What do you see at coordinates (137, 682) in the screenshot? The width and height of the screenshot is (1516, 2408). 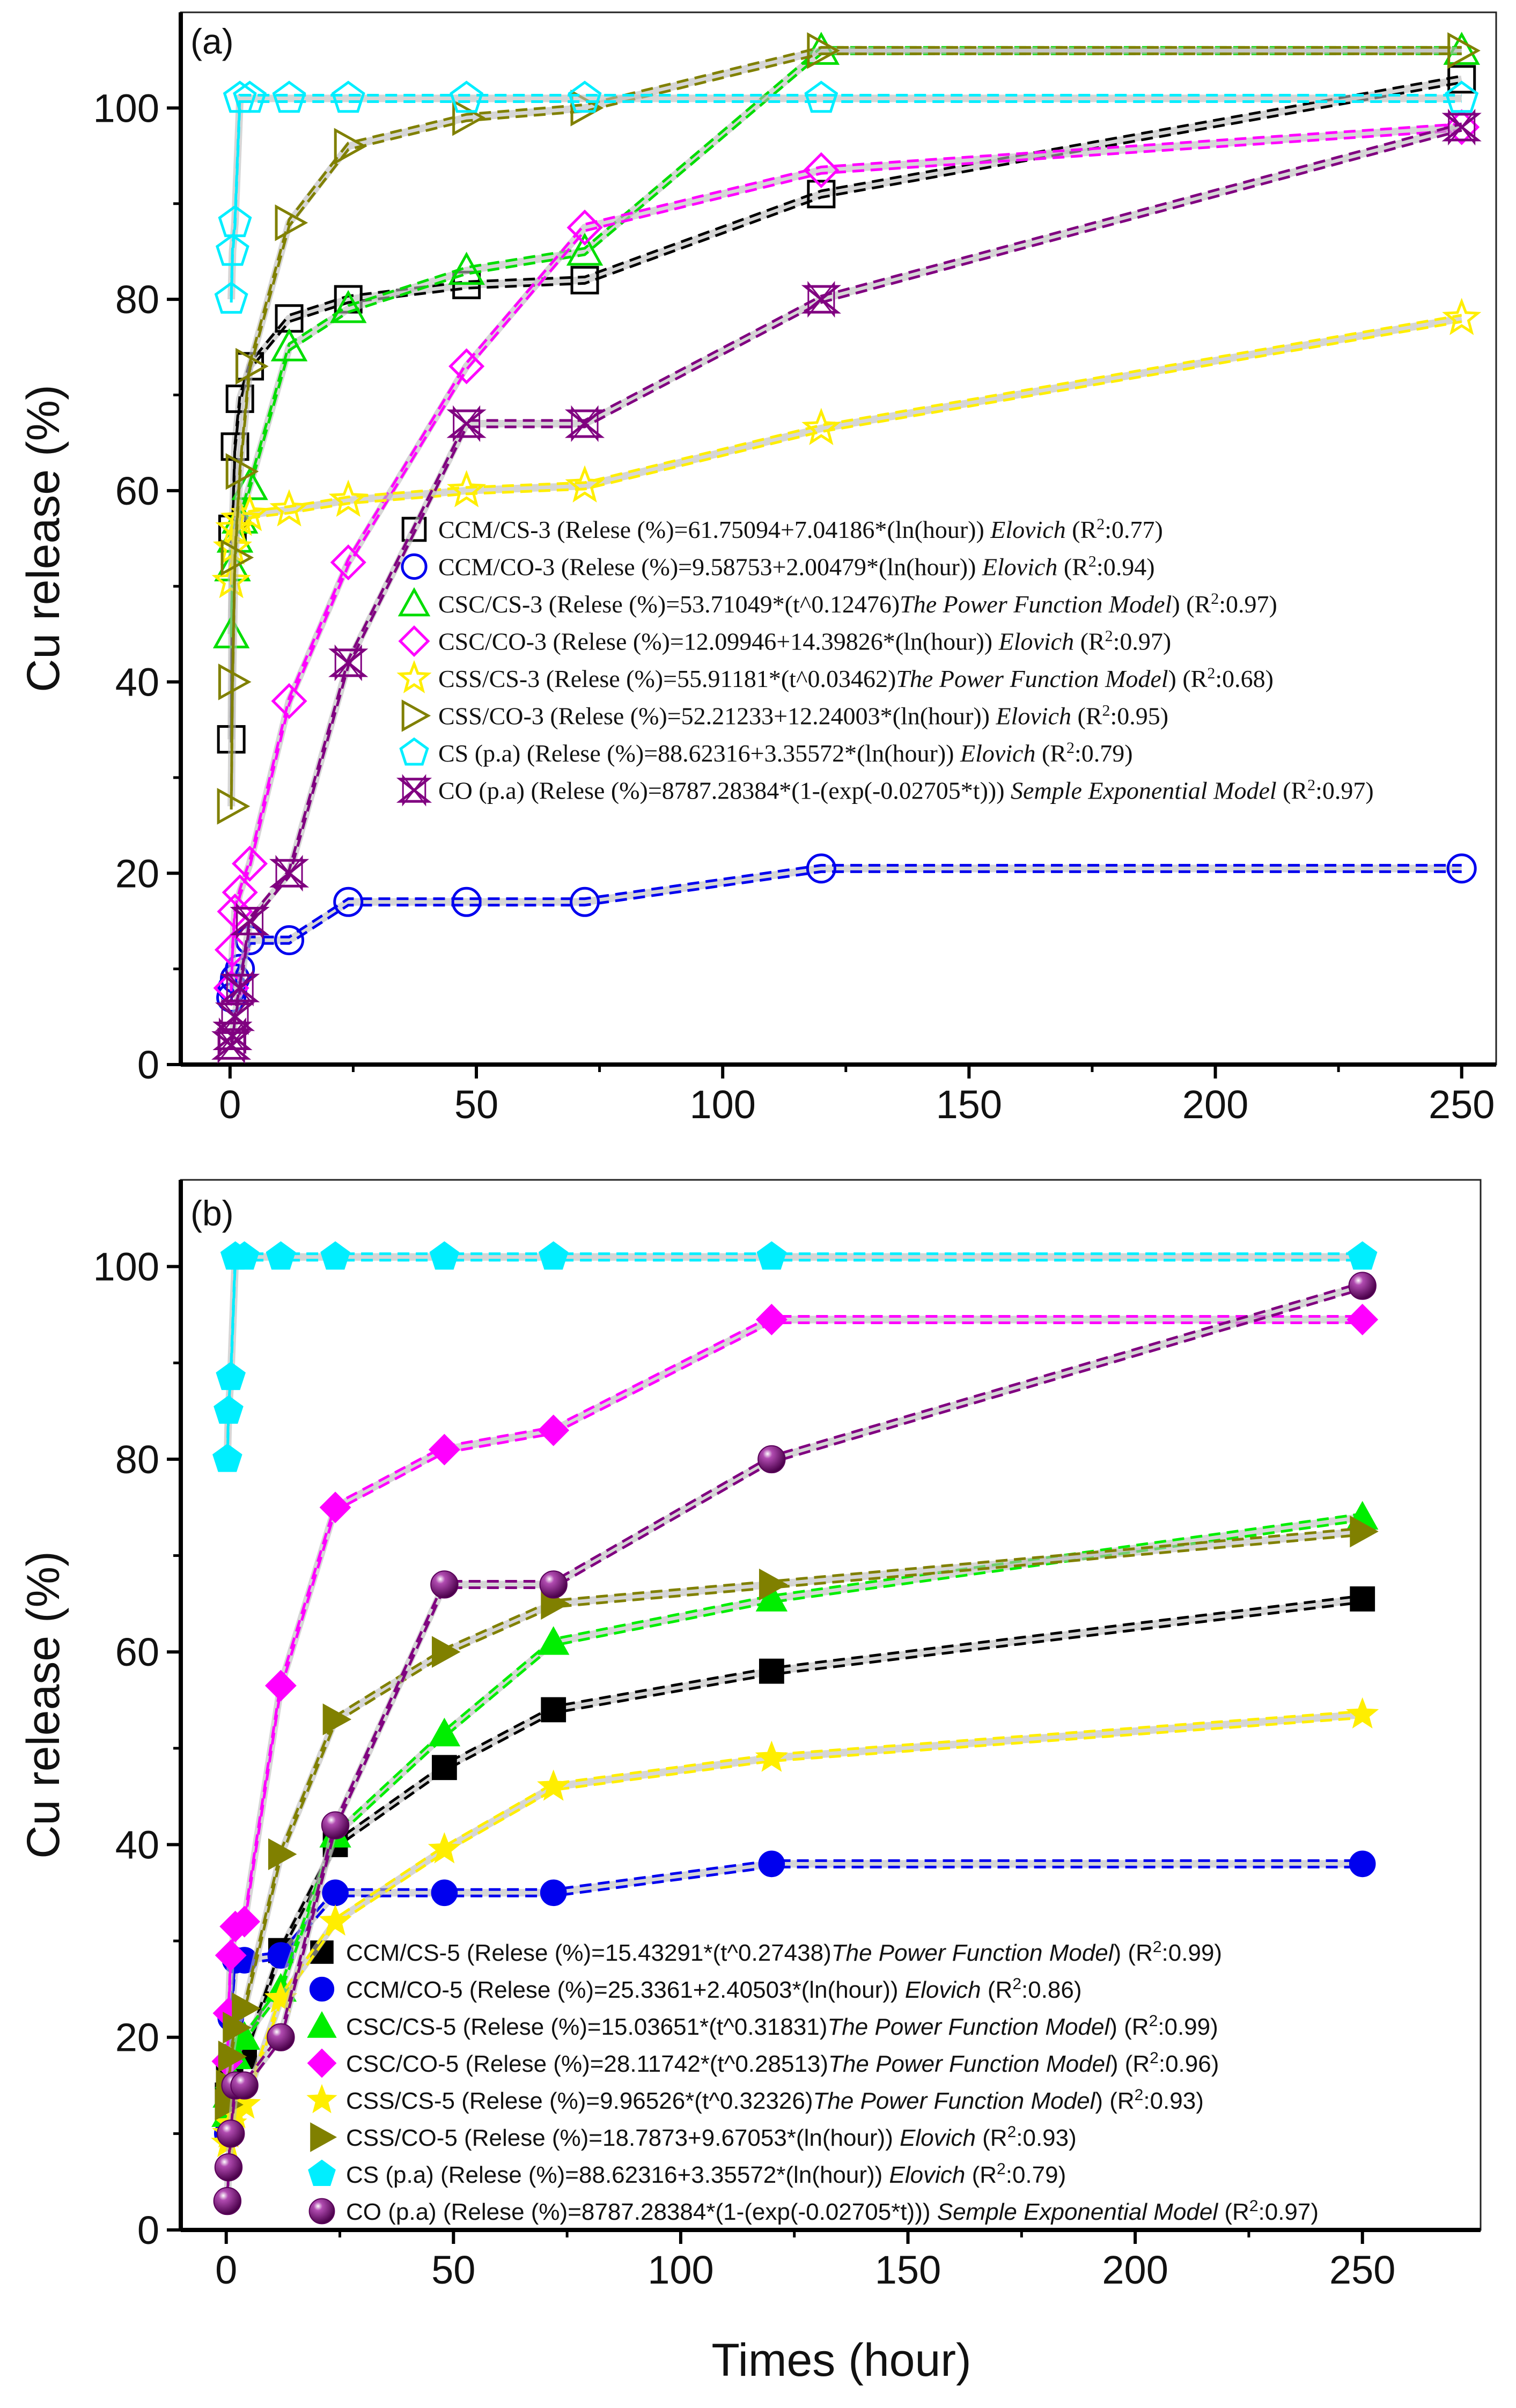 I see `y-tick-label: 40` at bounding box center [137, 682].